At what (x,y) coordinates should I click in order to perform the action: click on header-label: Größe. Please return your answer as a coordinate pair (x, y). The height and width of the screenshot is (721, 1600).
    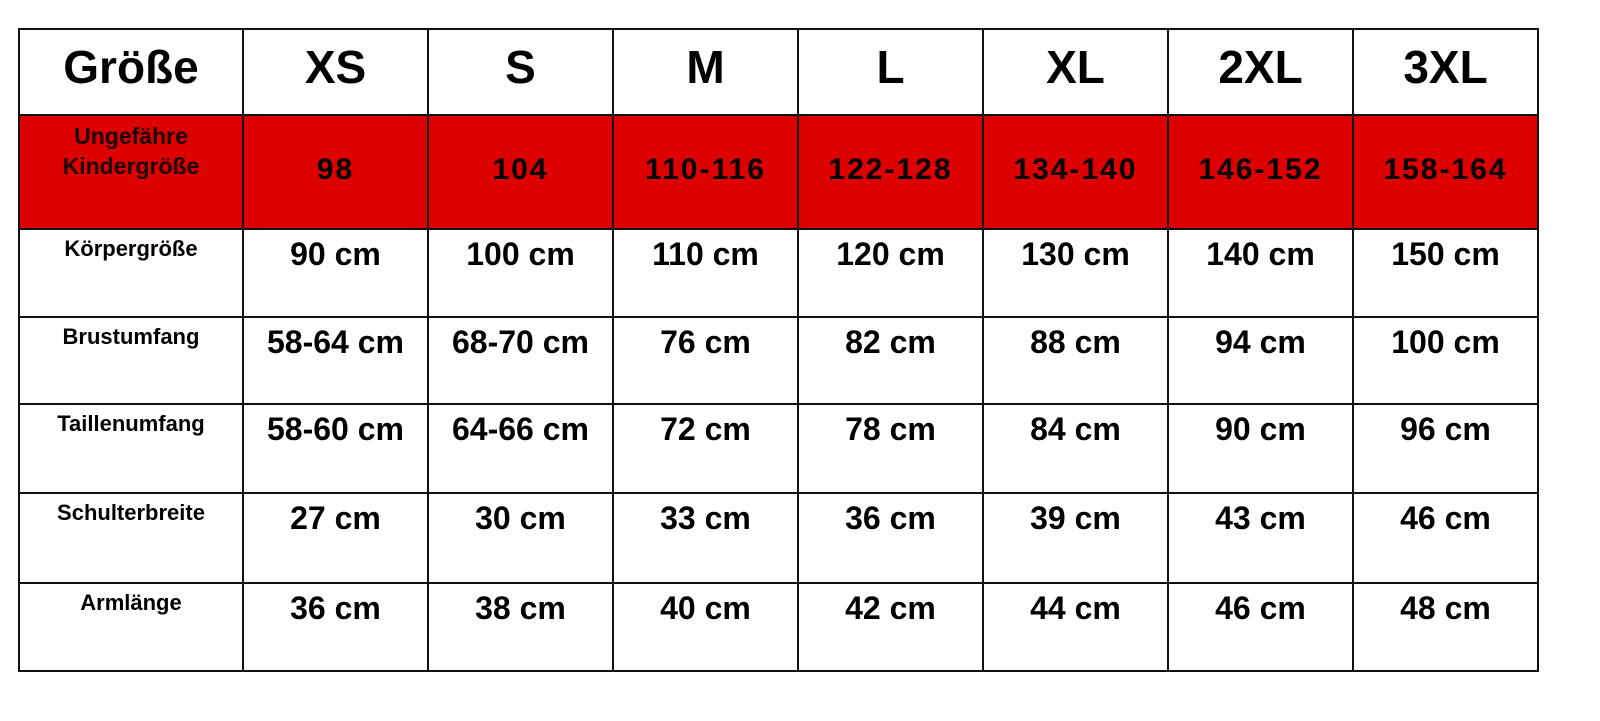
    Looking at the image, I should click on (131, 72).